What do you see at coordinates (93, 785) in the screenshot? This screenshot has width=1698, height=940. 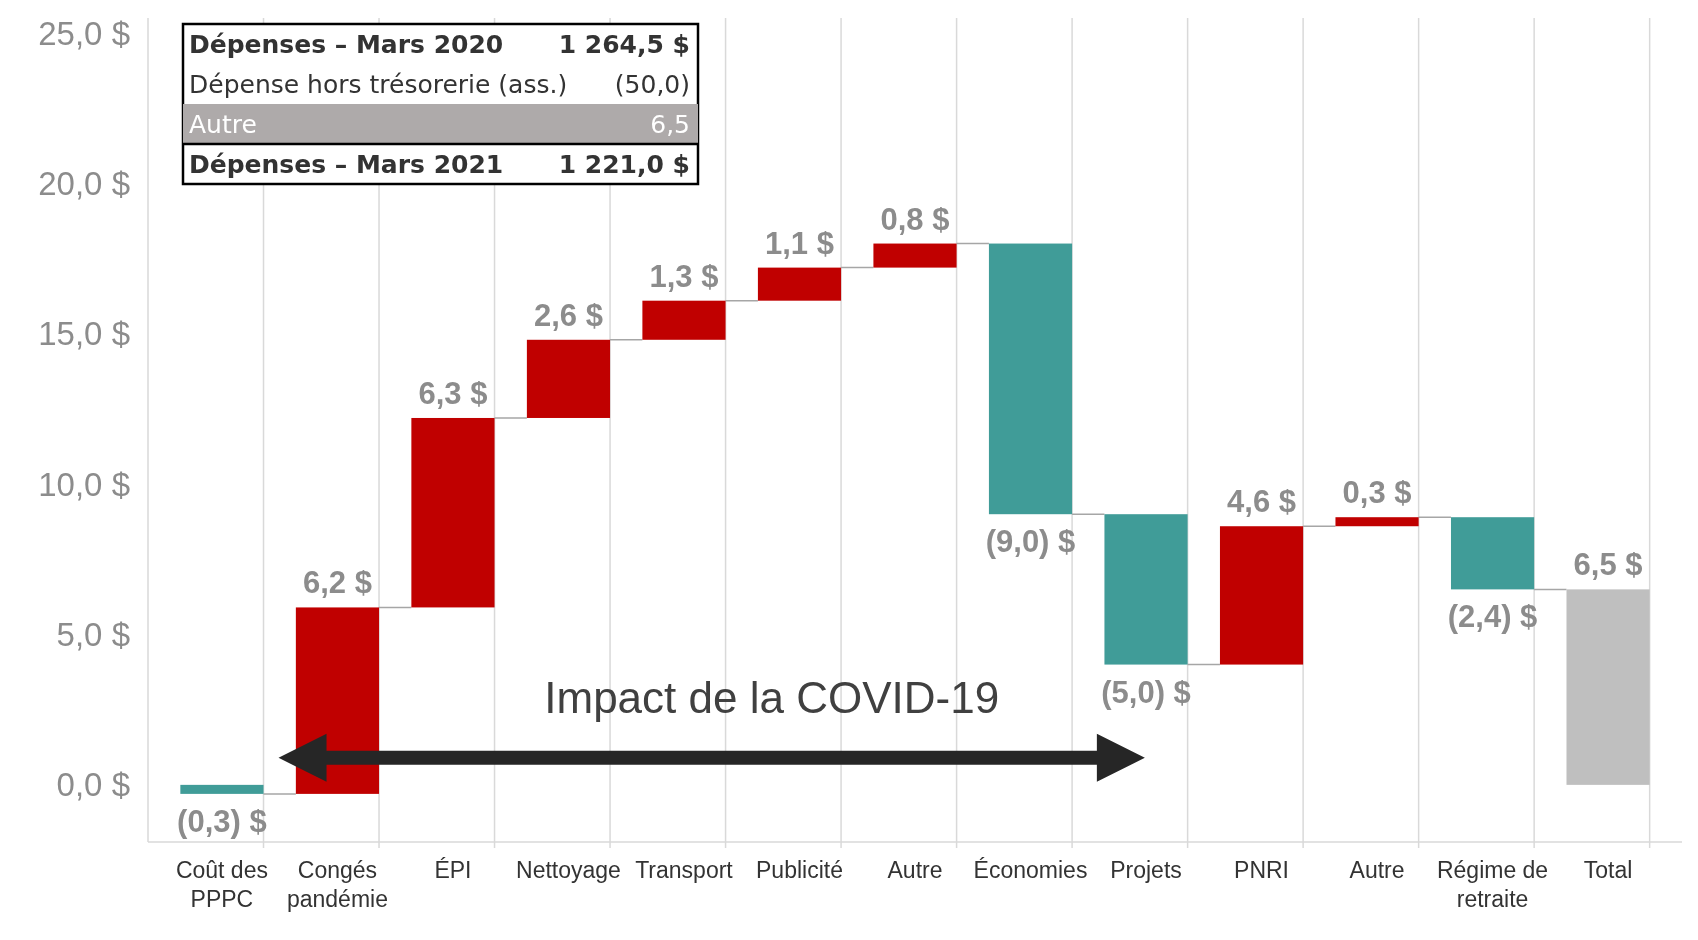 I see `y-tick-label: 0,0 $` at bounding box center [93, 785].